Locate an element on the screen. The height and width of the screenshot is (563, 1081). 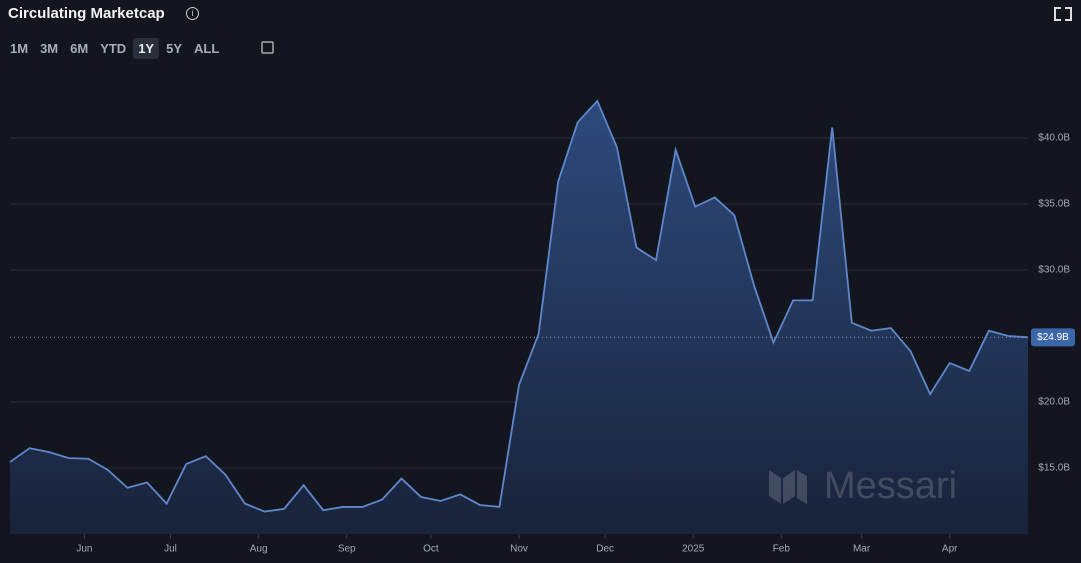
y-tick-label: $20.0B is located at coordinates (1054, 402).